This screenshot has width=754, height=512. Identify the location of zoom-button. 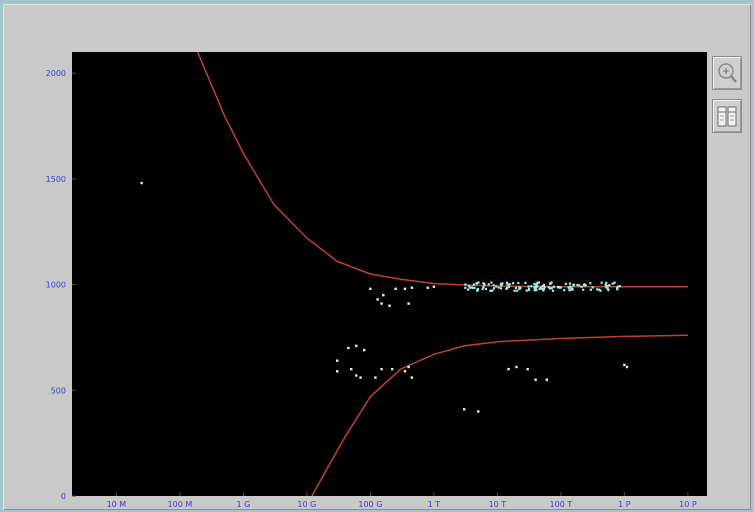
(727, 73).